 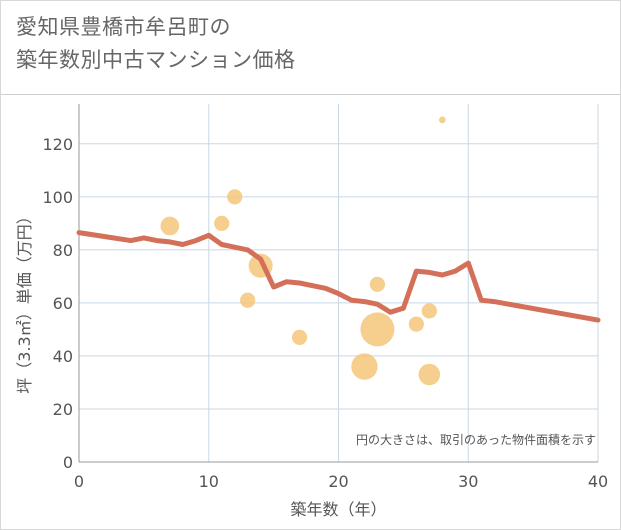 What do you see at coordinates (598, 481) in the screenshot?
I see `x-tick-label: 40` at bounding box center [598, 481].